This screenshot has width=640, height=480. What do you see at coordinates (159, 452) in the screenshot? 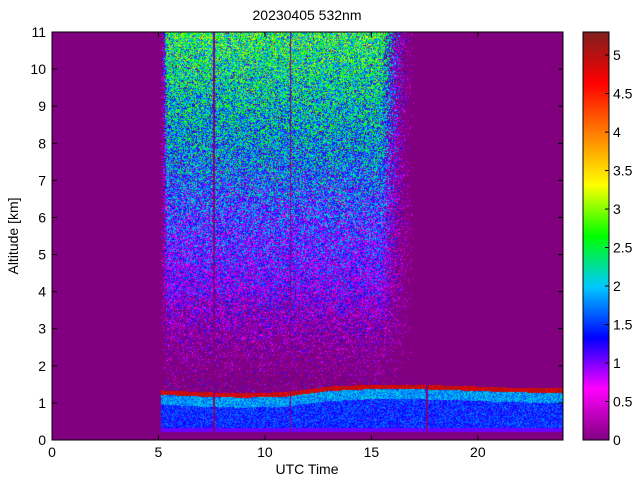
I see `x-tick-label: 5` at bounding box center [159, 452].